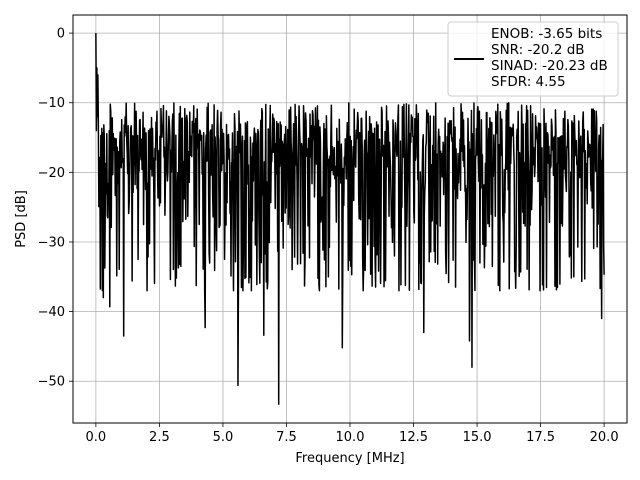  What do you see at coordinates (349, 458) in the screenshot?
I see `x-axis-label: Frequency [MHz]` at bounding box center [349, 458].